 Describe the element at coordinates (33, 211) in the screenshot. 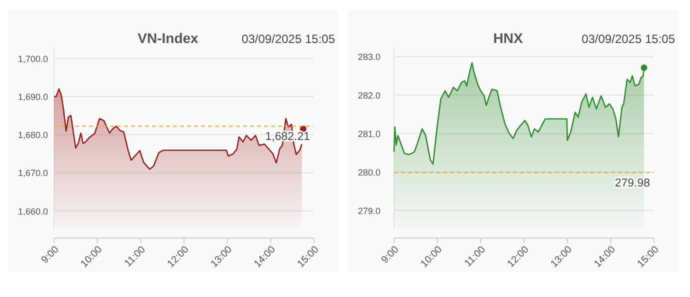

I see `y-tick-label: 1,660.0` at that location.